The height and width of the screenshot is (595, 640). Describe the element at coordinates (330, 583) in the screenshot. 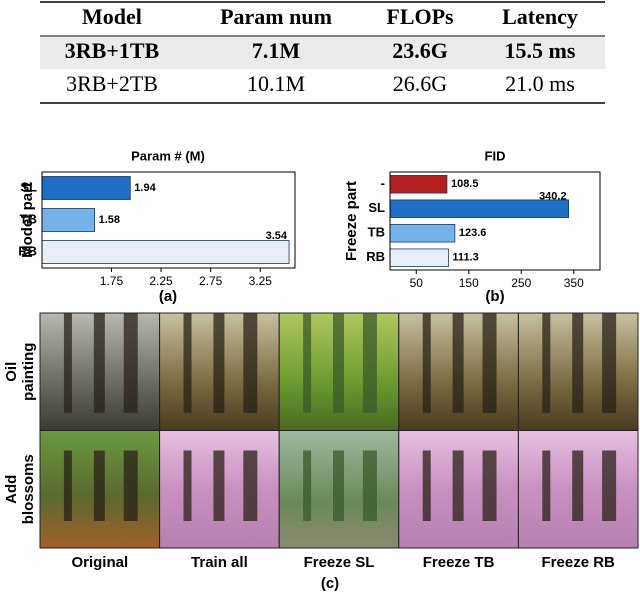

I see `grid-caption: (c)` at that location.